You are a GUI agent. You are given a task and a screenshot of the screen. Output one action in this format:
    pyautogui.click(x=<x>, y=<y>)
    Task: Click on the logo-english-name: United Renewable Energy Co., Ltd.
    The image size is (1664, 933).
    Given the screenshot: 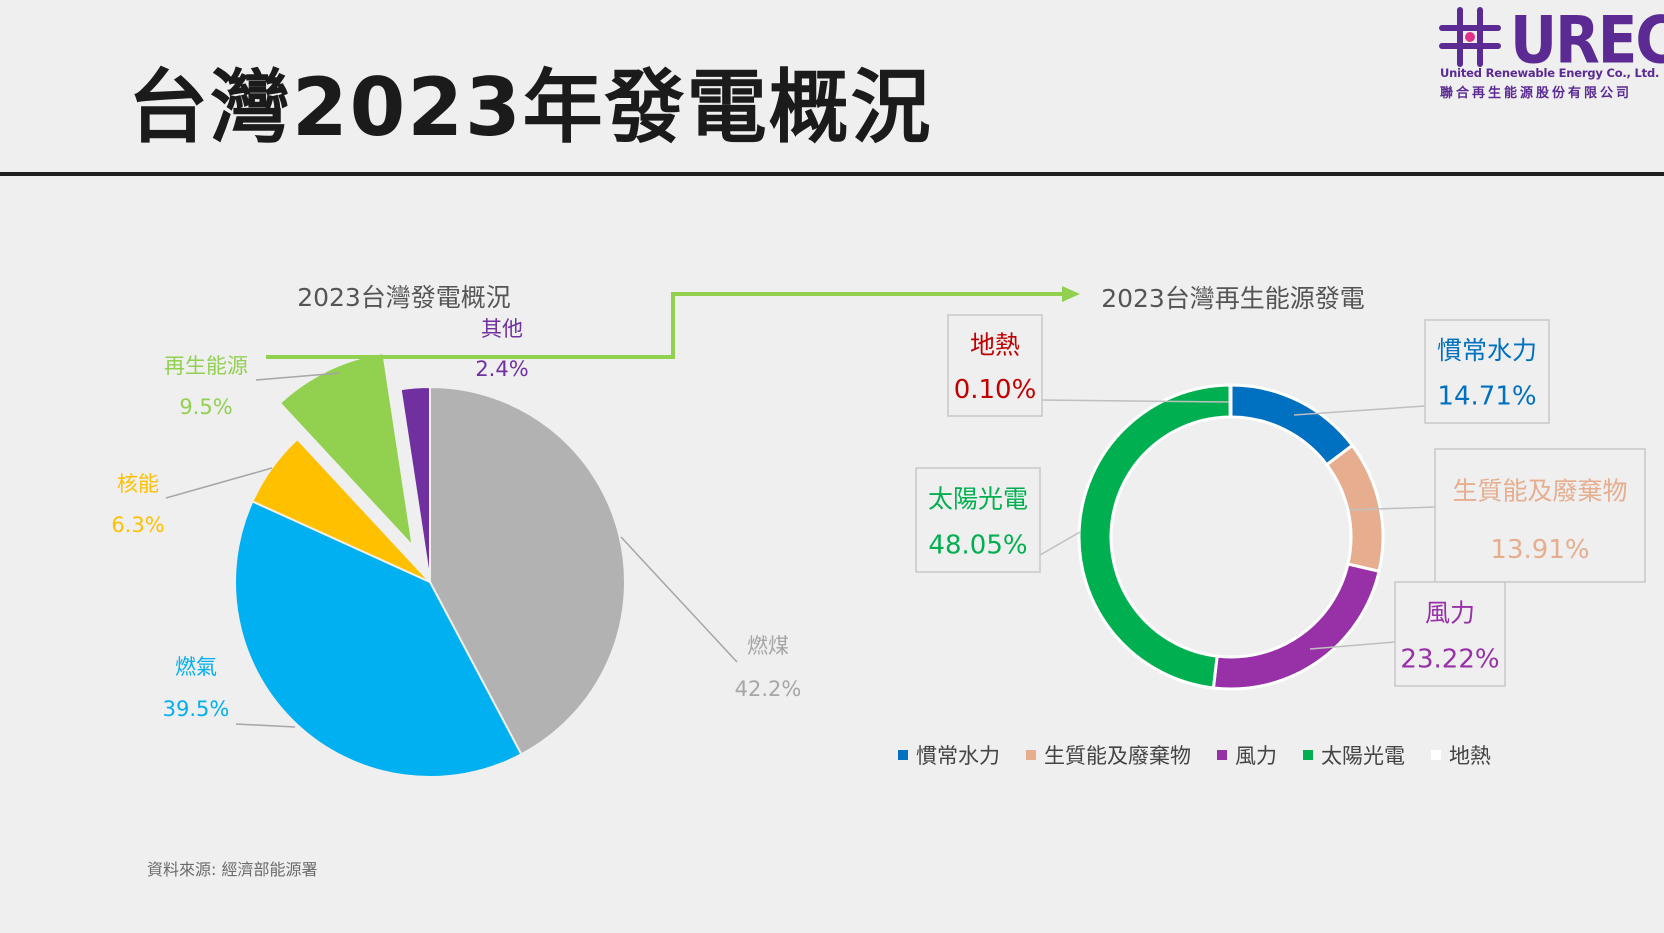 What is the action you would take?
    pyautogui.click(x=1550, y=73)
    